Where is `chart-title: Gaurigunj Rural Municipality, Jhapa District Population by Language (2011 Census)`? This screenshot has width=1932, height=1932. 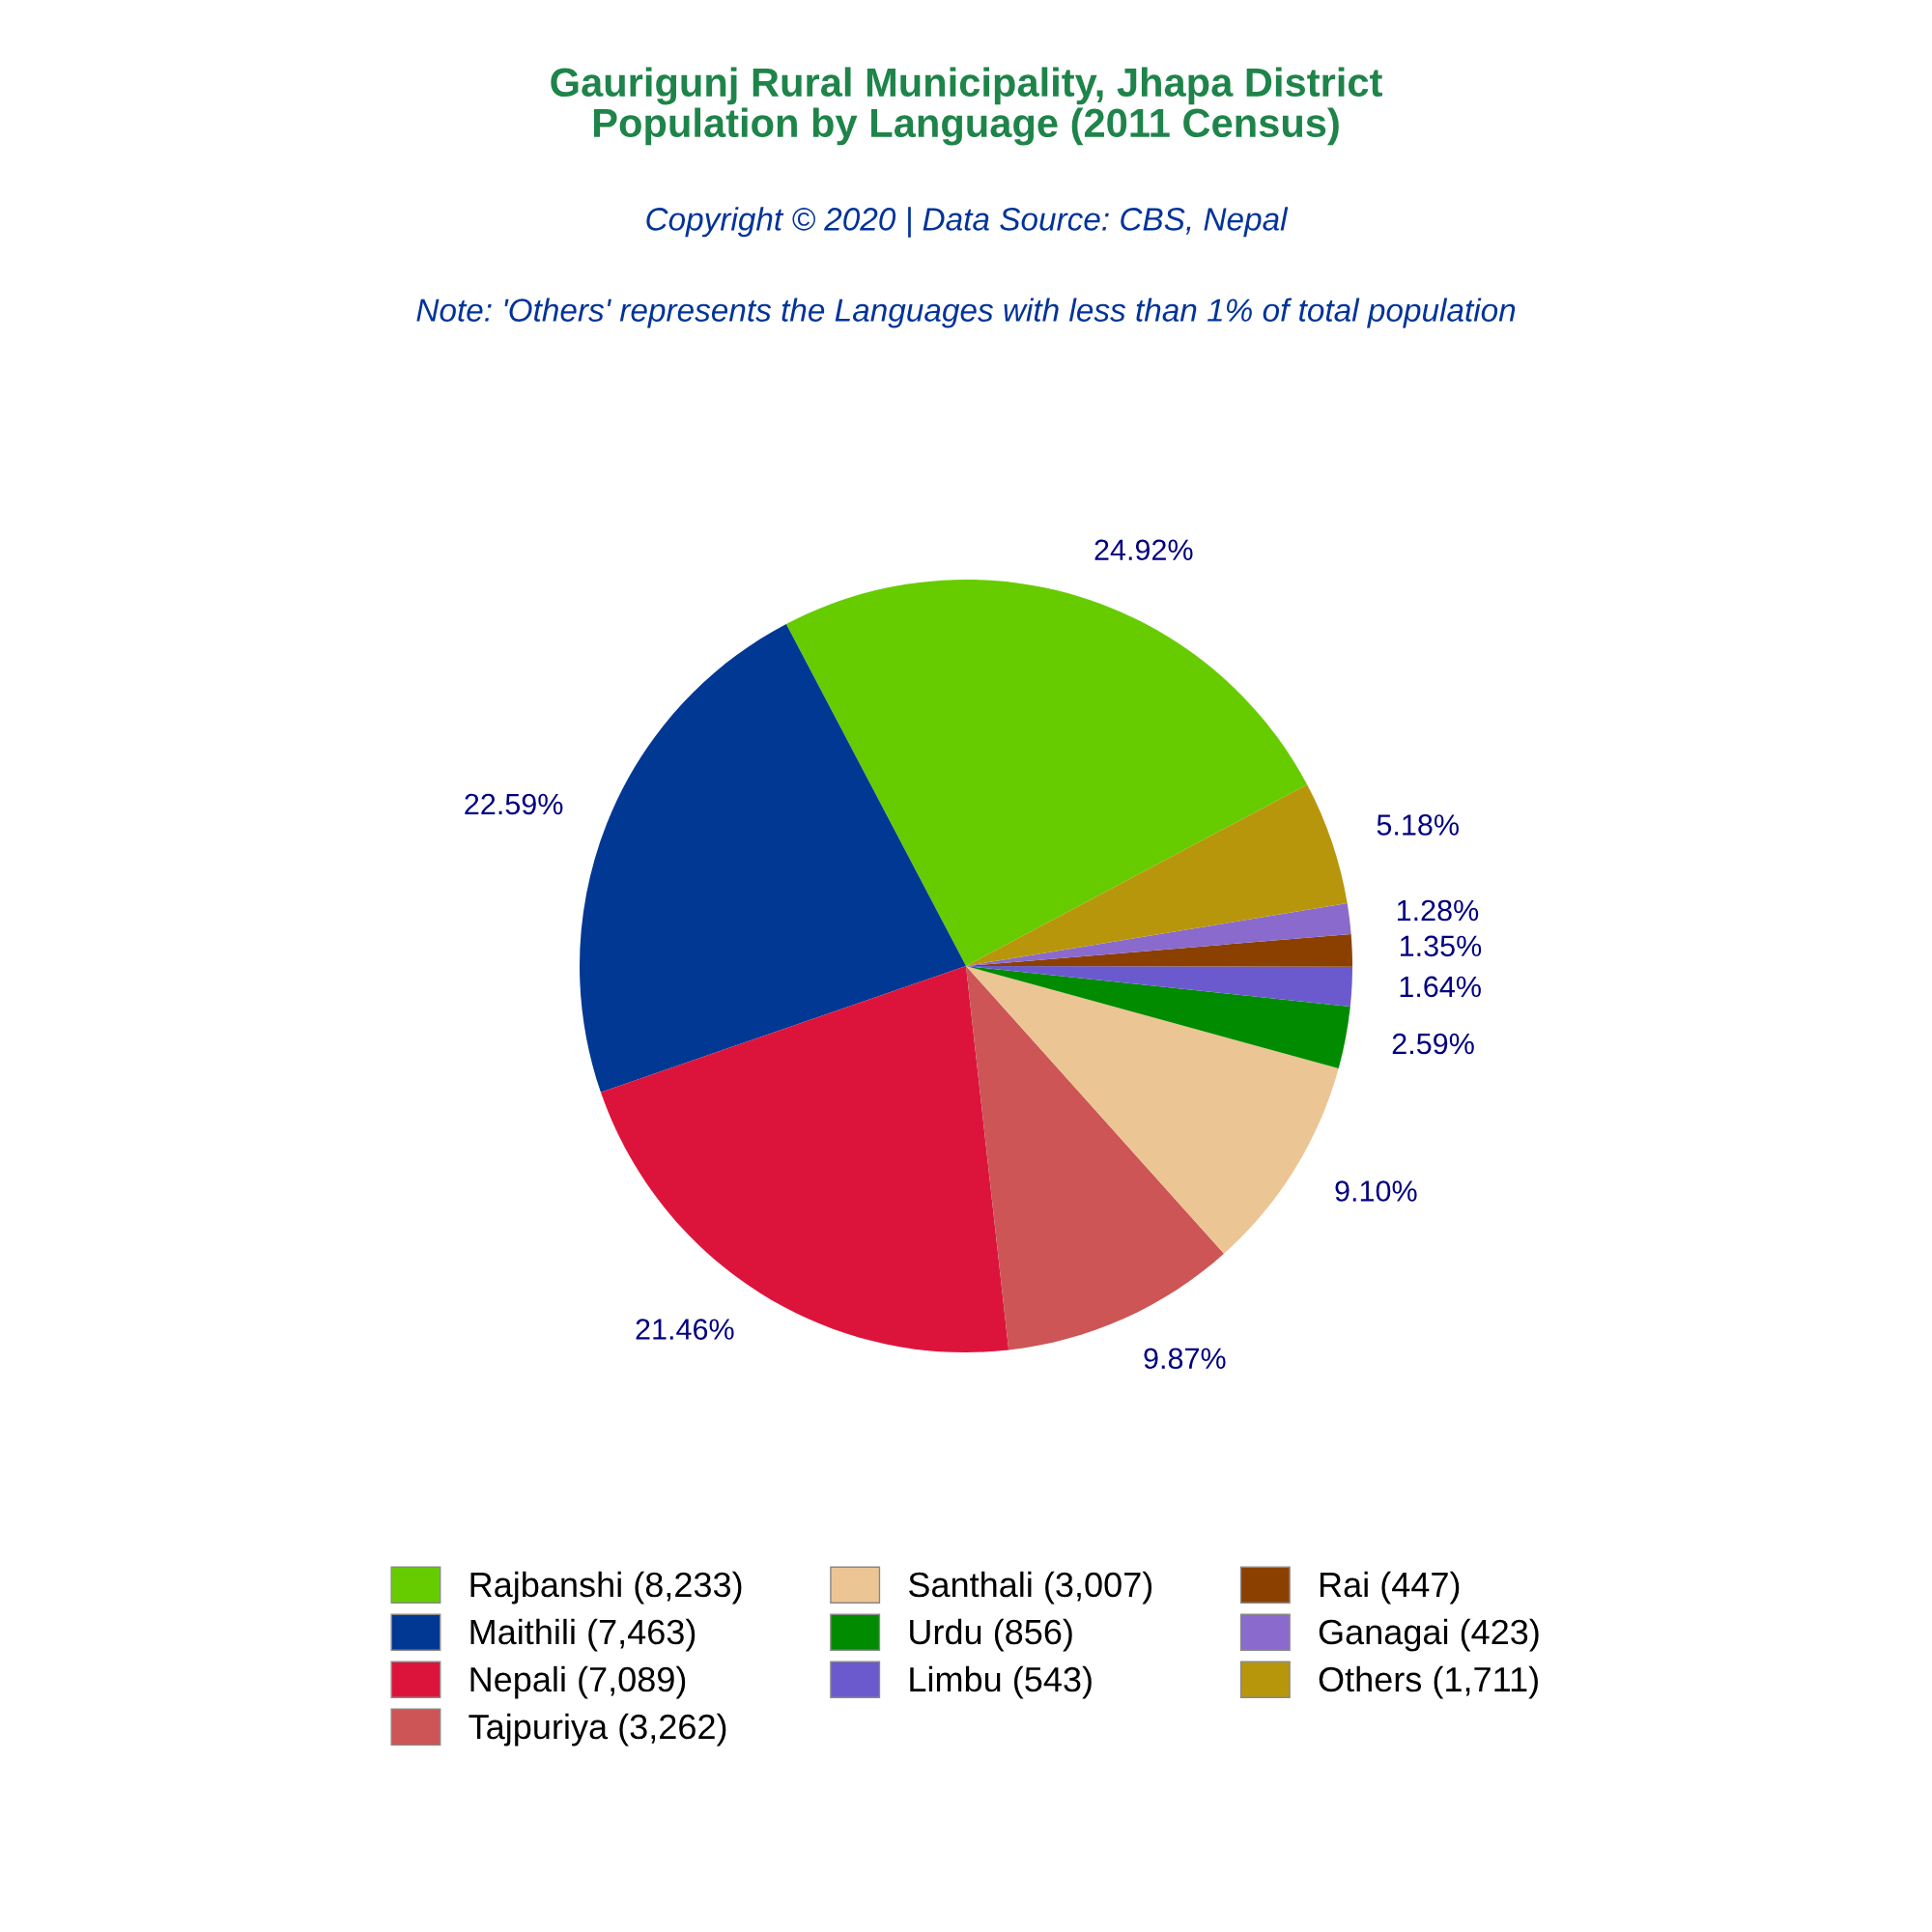
chart-title: Gaurigunj Rural Municipality, Jhapa District Population by Language (2011 Census) is located at coordinates (966, 106).